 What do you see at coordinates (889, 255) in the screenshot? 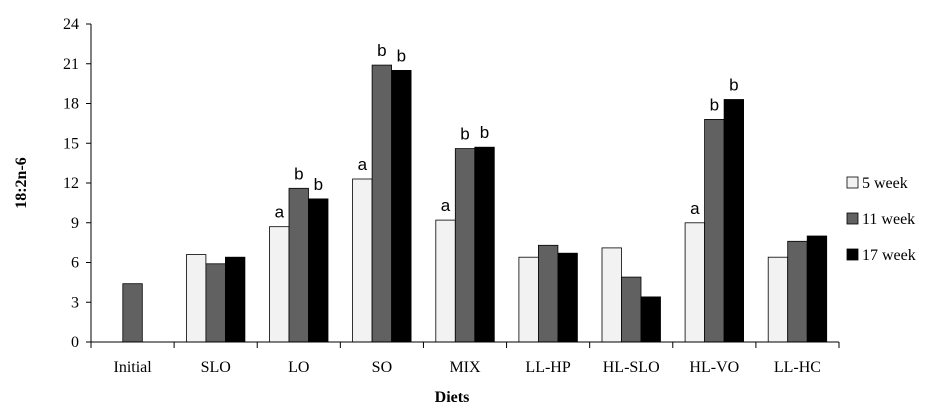
I see `legend-label: 17 week` at bounding box center [889, 255].